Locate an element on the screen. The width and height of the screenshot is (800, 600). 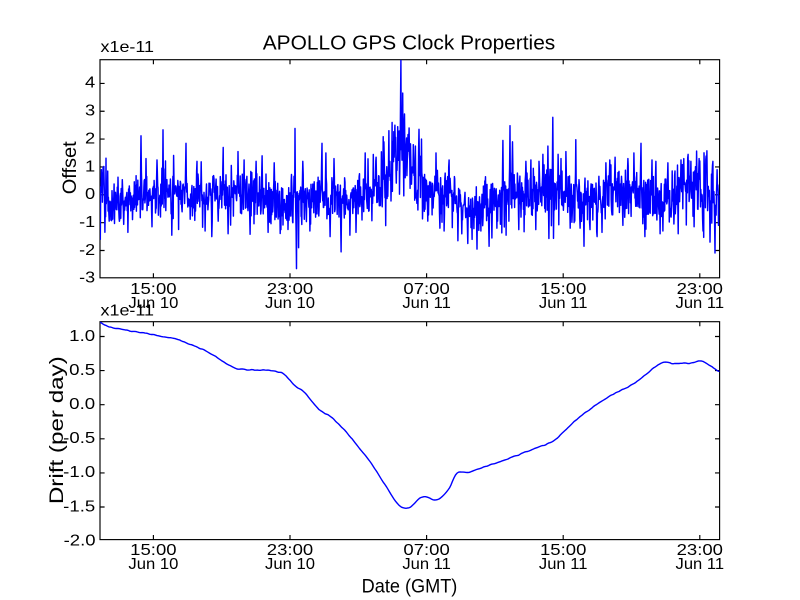
svg-text: -1.5 is located at coordinates (79, 506).